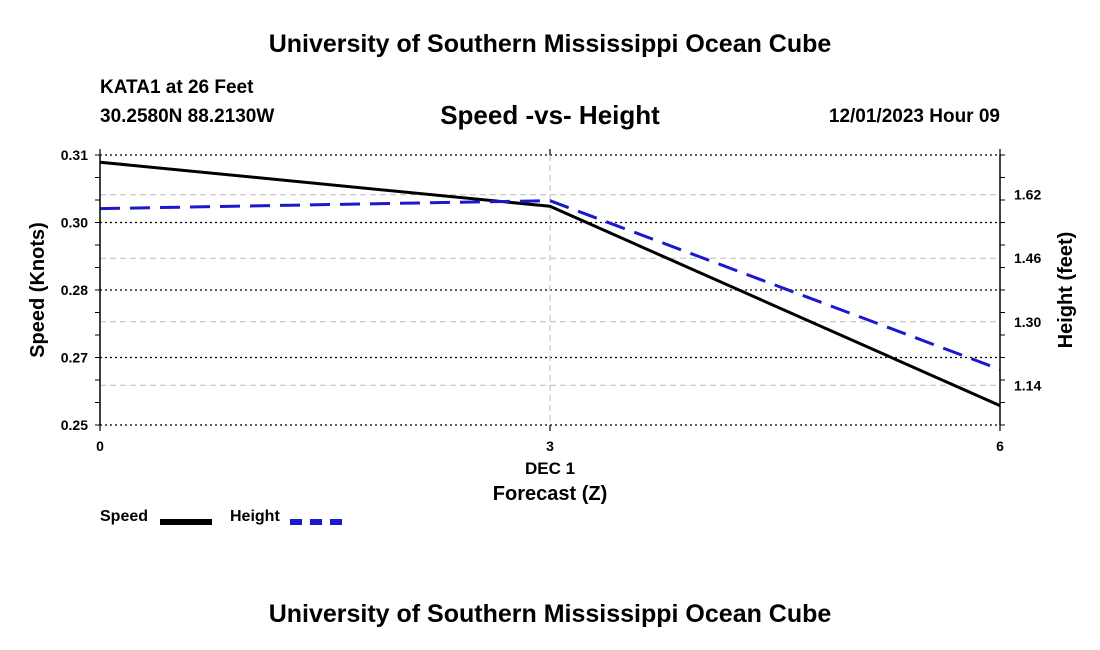  What do you see at coordinates (177, 87) in the screenshot?
I see `station-label: KATA1 at 26 Feet` at bounding box center [177, 87].